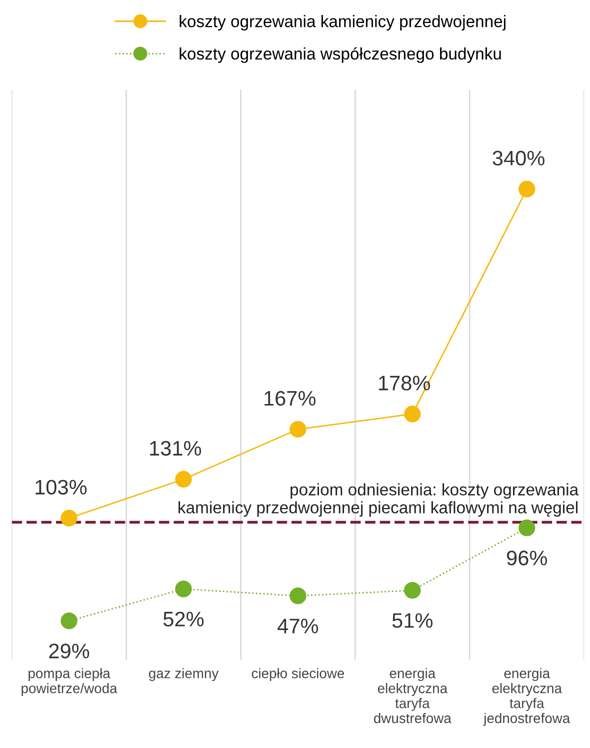 The width and height of the screenshot is (590, 748). What do you see at coordinates (70, 682) in the screenshot?
I see `x-tick-label: pompa ciepła powietrze/woda` at bounding box center [70, 682].